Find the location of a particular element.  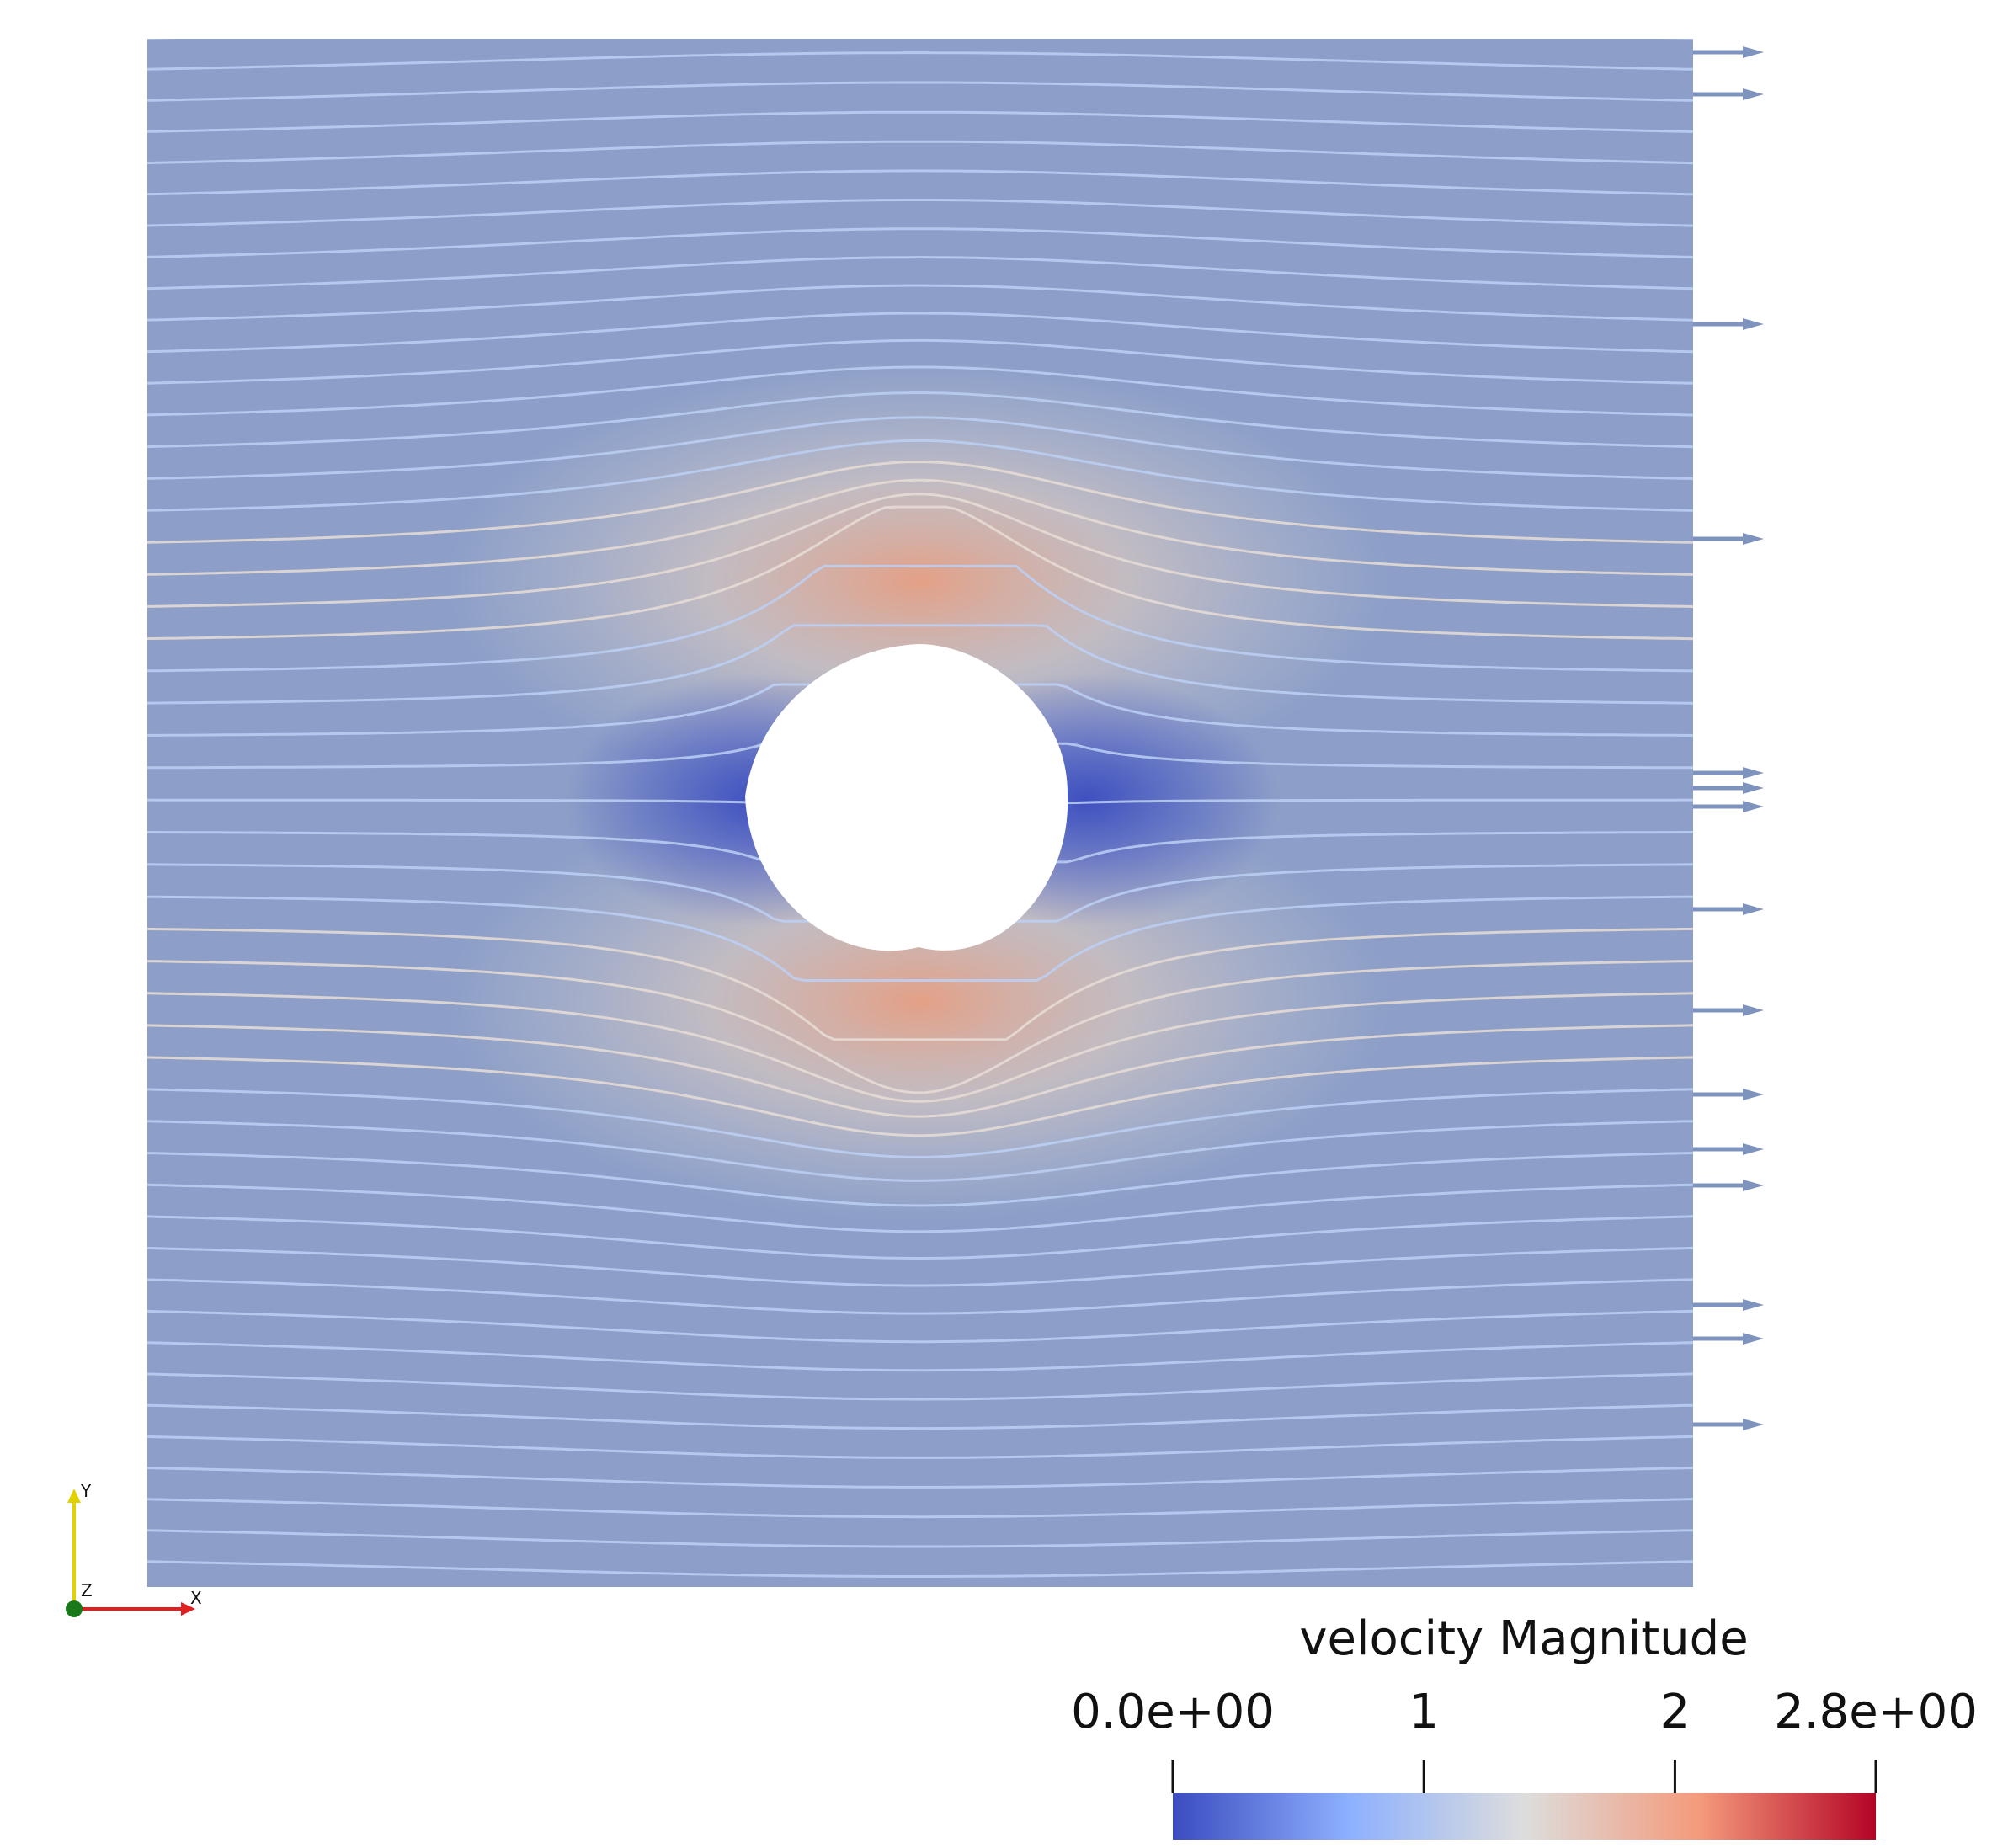

outflow-arrows is located at coordinates (1728, 738).